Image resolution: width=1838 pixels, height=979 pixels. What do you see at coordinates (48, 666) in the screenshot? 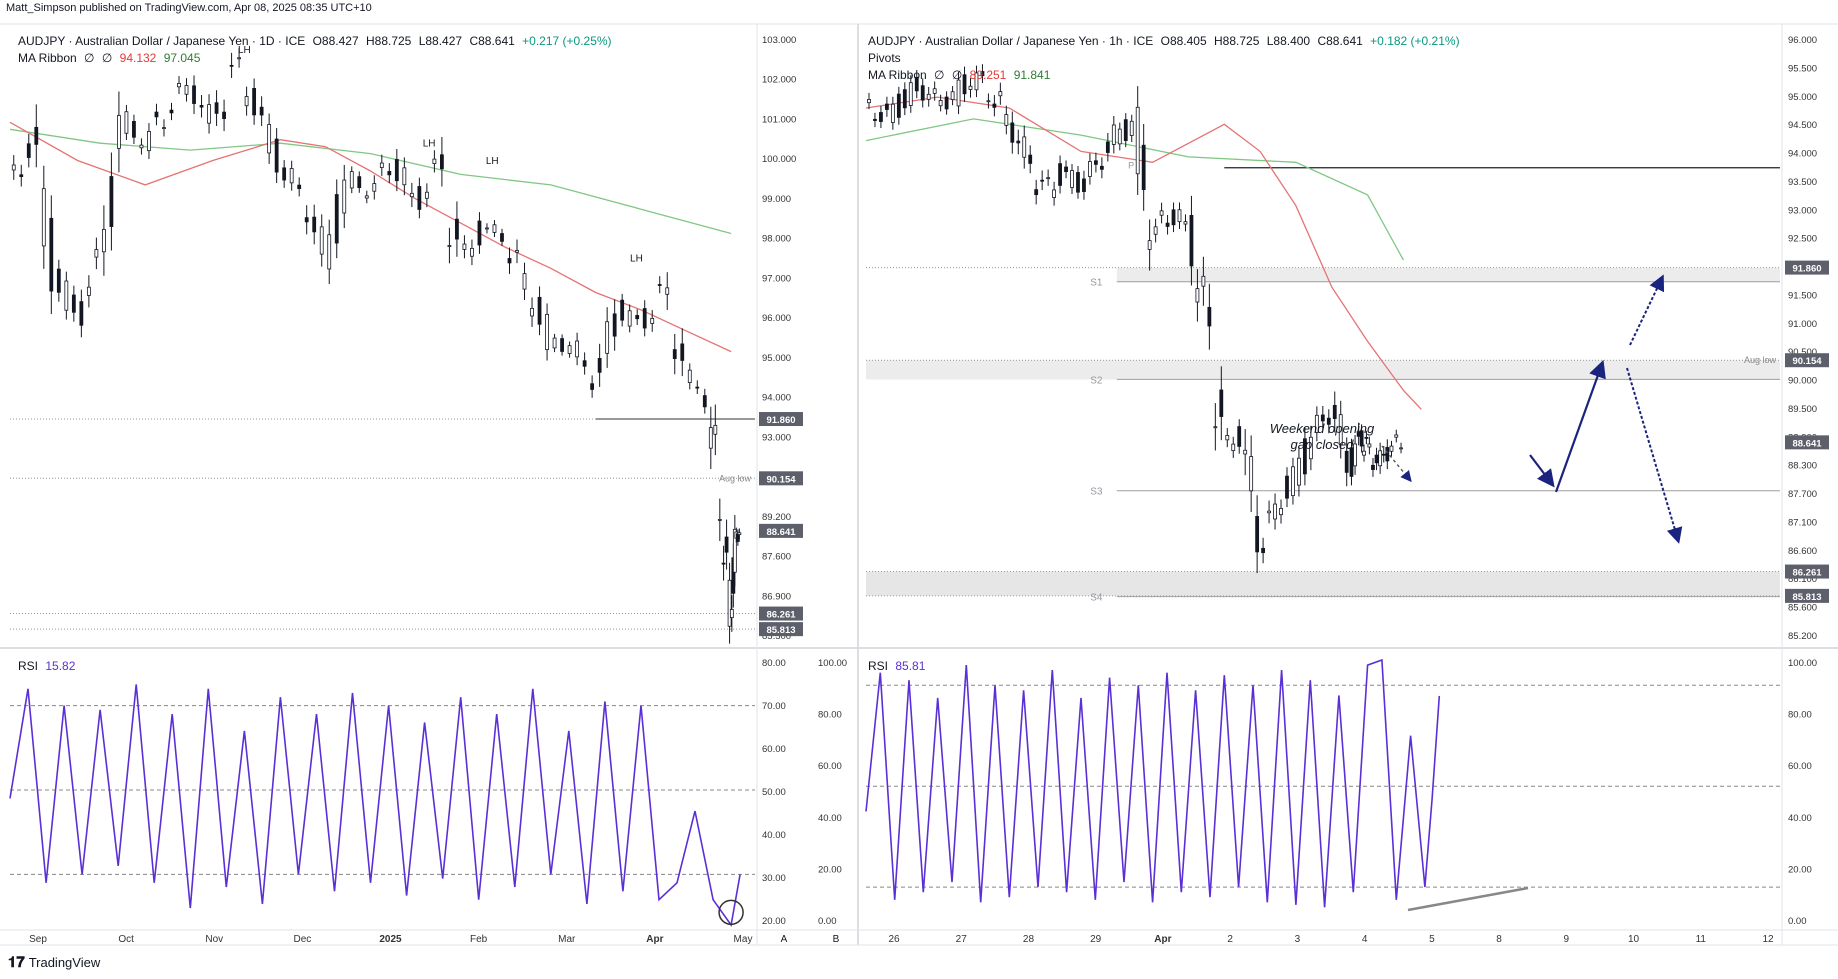
I see `left-rsi-legend: RSI 15.82` at bounding box center [48, 666].